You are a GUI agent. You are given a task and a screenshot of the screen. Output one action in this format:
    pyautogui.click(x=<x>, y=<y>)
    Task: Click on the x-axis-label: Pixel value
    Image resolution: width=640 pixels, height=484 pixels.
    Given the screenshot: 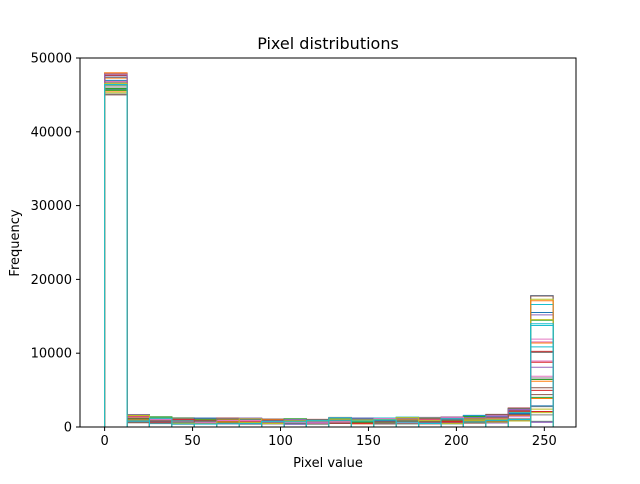 What is the action you would take?
    pyautogui.click(x=328, y=463)
    